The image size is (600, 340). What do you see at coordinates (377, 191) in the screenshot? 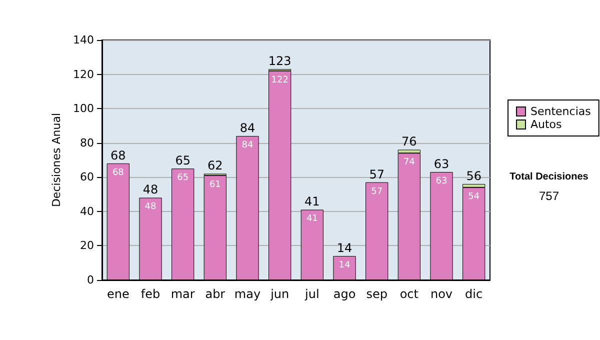
I see `data-label: 57` at bounding box center [377, 191].